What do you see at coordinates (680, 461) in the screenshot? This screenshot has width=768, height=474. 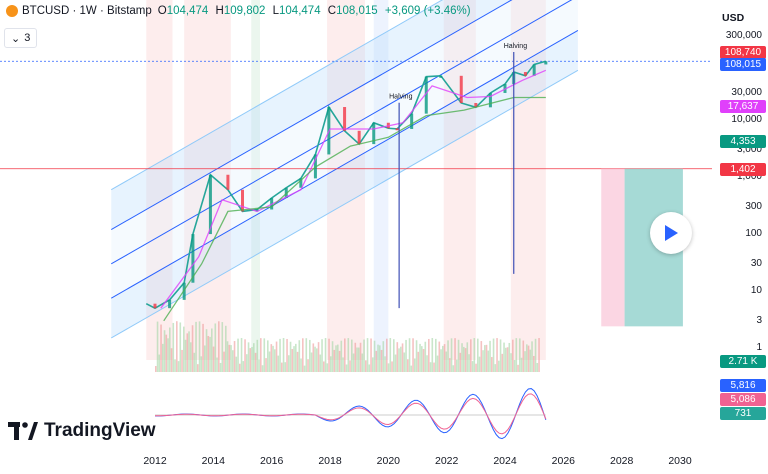 I see `time-tick-label: 2030` at bounding box center [680, 461].